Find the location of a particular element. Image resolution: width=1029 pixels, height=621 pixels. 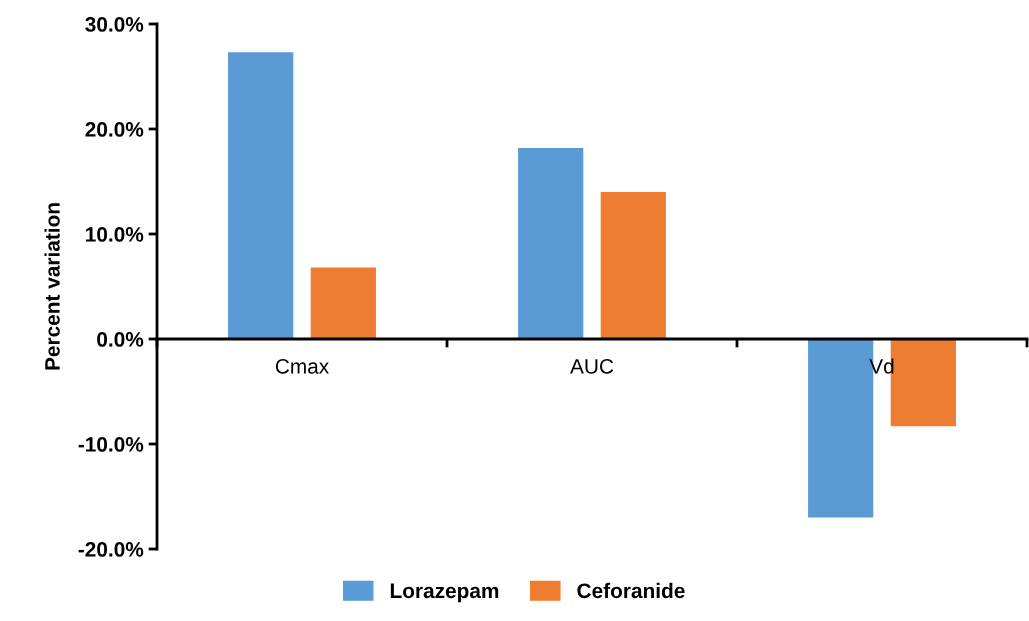

y-tick-label: 20.0% is located at coordinates (114, 129).